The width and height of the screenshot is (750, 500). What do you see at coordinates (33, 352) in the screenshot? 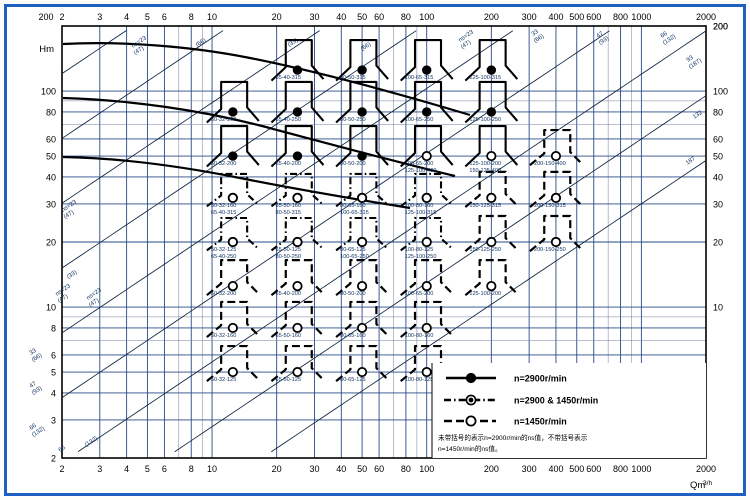
I see `svg-text: 33` at bounding box center [33, 352].